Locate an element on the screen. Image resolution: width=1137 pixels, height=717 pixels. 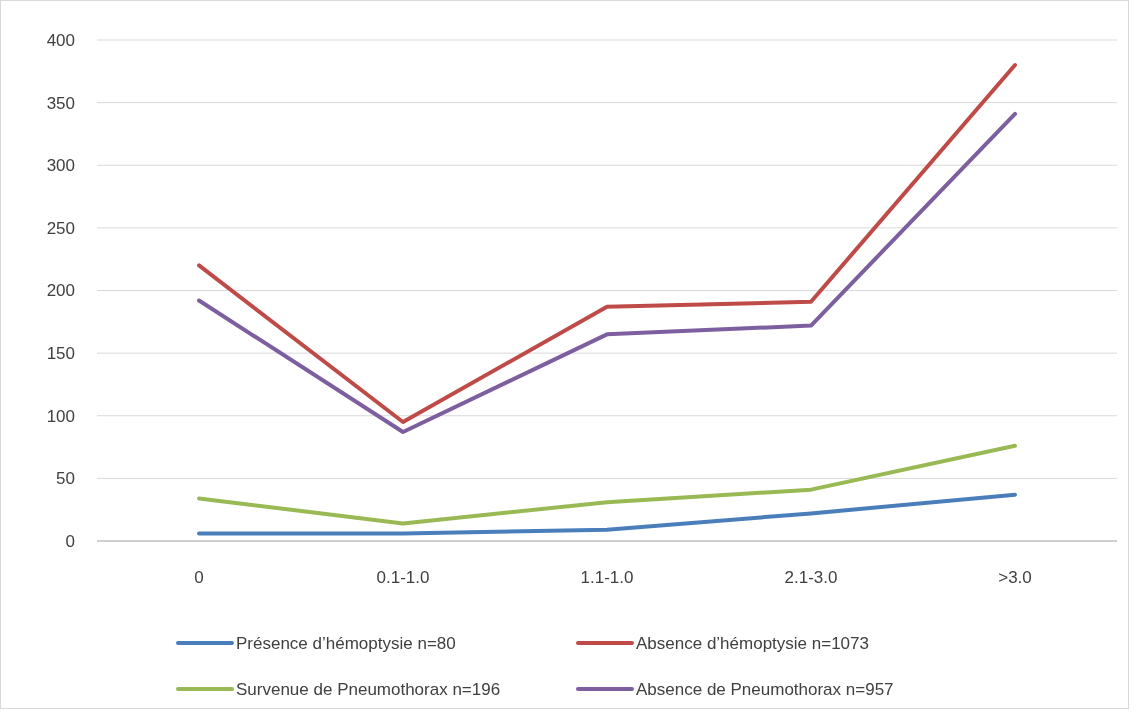
x-tick-label: 0.1-1.0 is located at coordinates (403, 577).